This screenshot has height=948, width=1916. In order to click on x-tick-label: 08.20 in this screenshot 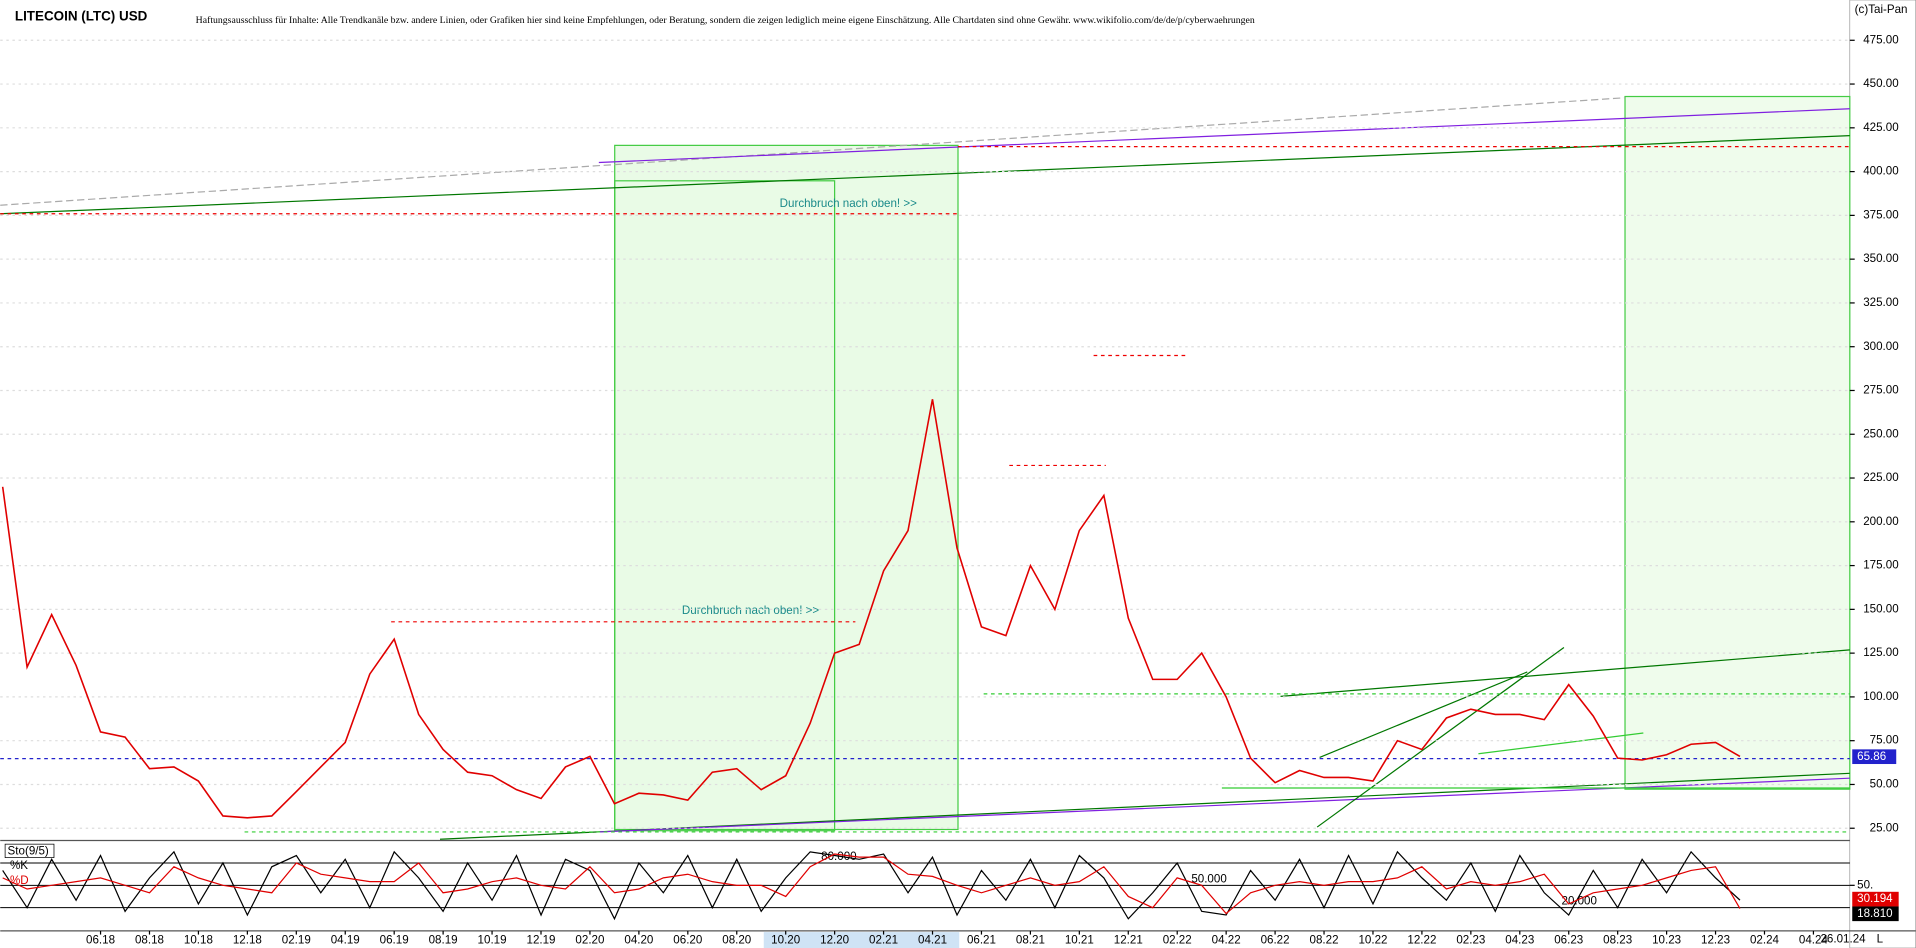, I will do `click(736, 940)`.